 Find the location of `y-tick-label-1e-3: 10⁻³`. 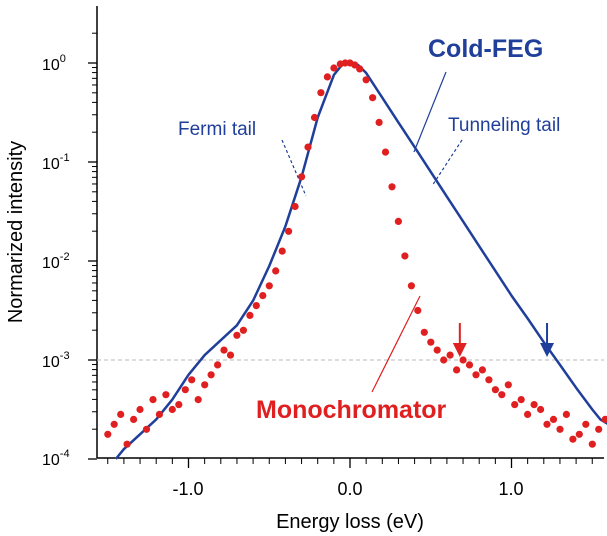

y-tick-label-1e-3: 10⁻³ is located at coordinates (56, 360).